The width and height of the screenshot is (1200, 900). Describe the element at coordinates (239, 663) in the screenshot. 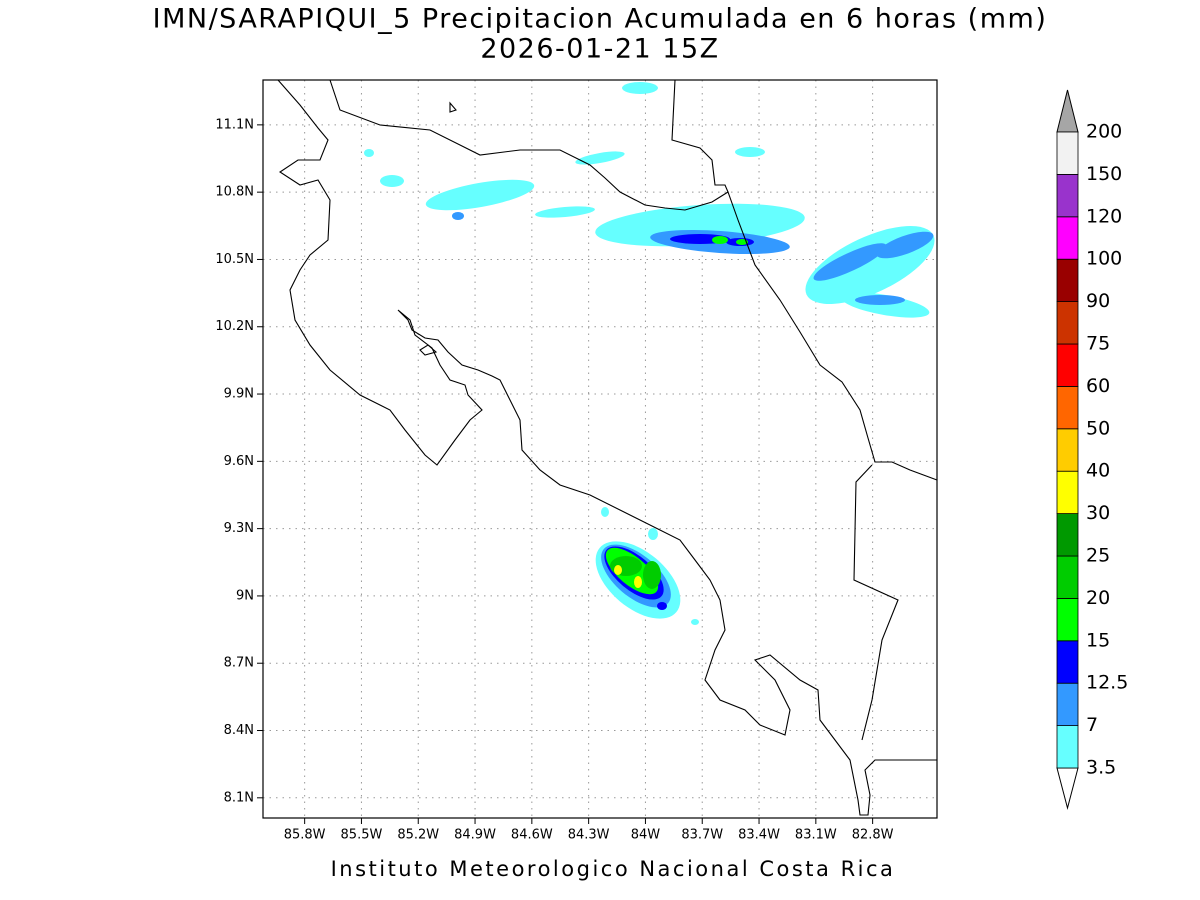

I see `y-tick-label: 8.7N` at that location.